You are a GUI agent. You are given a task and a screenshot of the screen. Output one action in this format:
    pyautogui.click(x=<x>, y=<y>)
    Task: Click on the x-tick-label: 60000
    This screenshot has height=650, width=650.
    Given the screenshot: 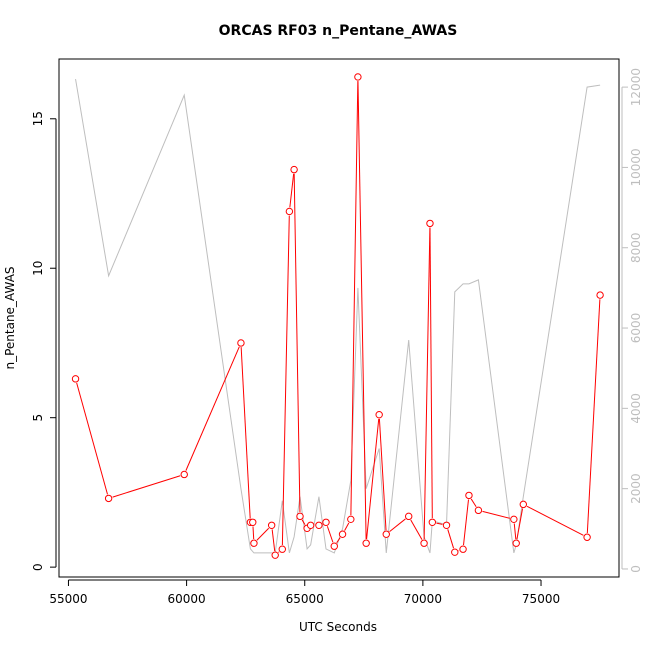 What is the action you would take?
    pyautogui.click(x=187, y=599)
    